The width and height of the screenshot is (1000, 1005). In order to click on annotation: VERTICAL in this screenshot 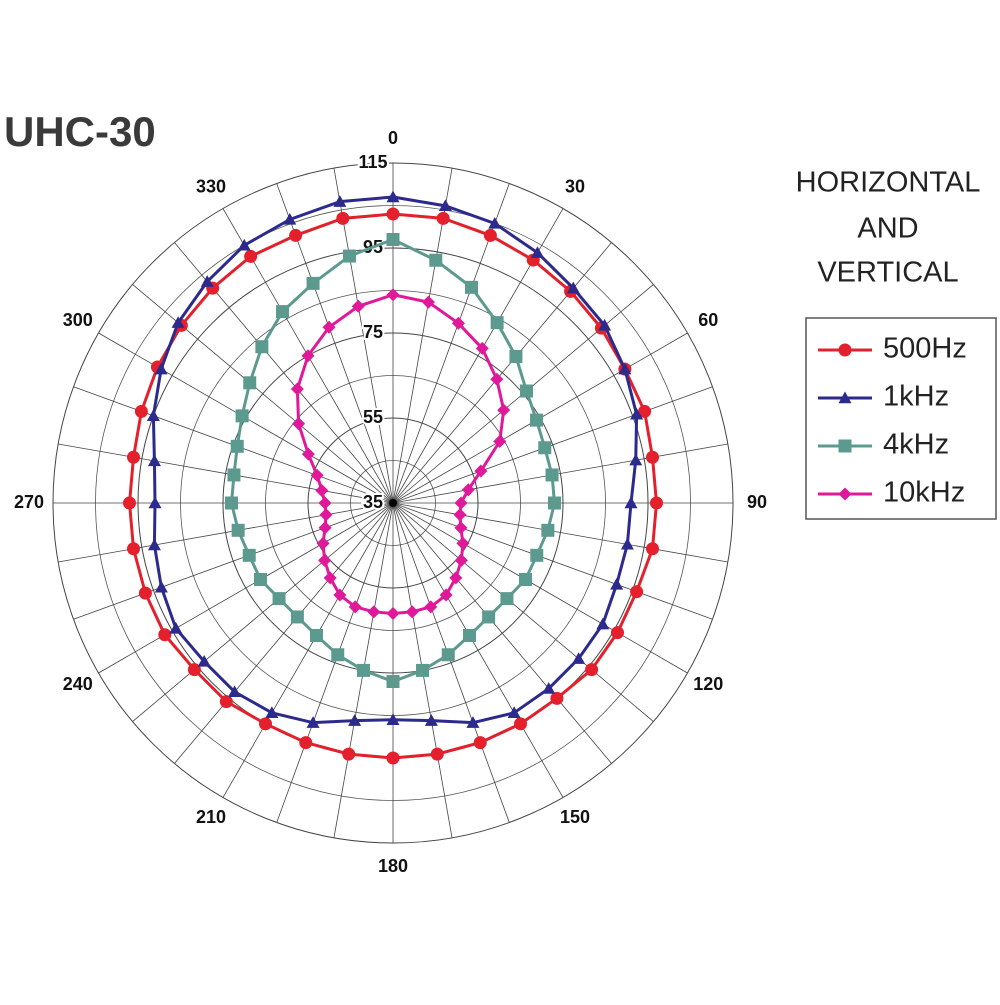, I will do `click(887, 273)`.